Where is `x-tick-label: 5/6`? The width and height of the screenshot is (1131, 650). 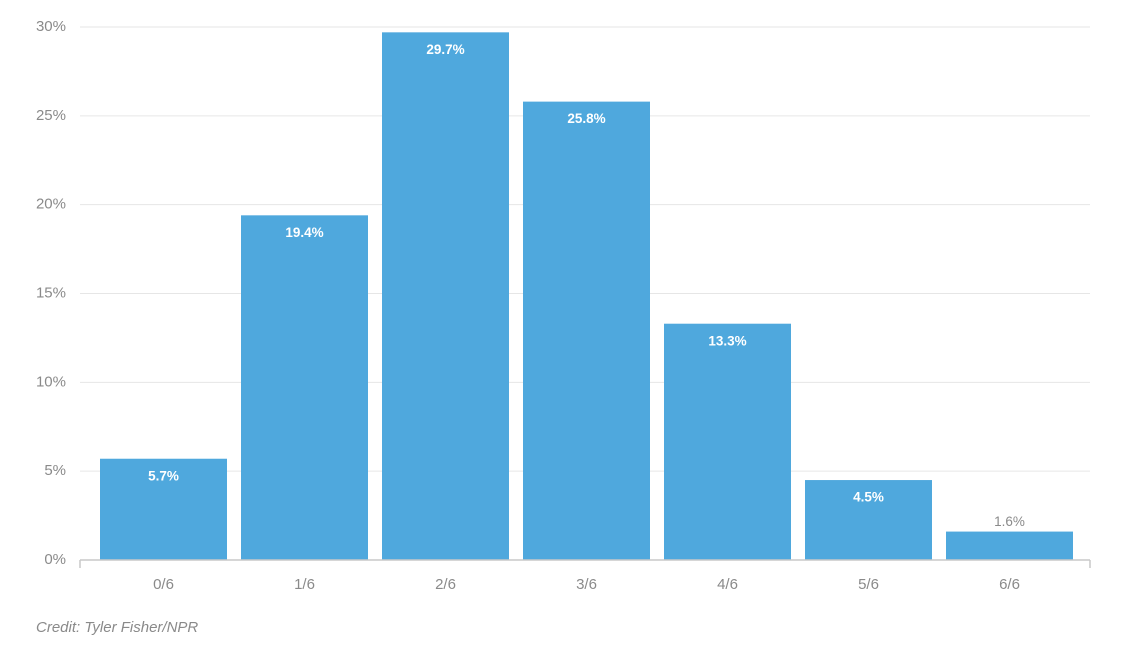
x-tick-label: 5/6 is located at coordinates (868, 584).